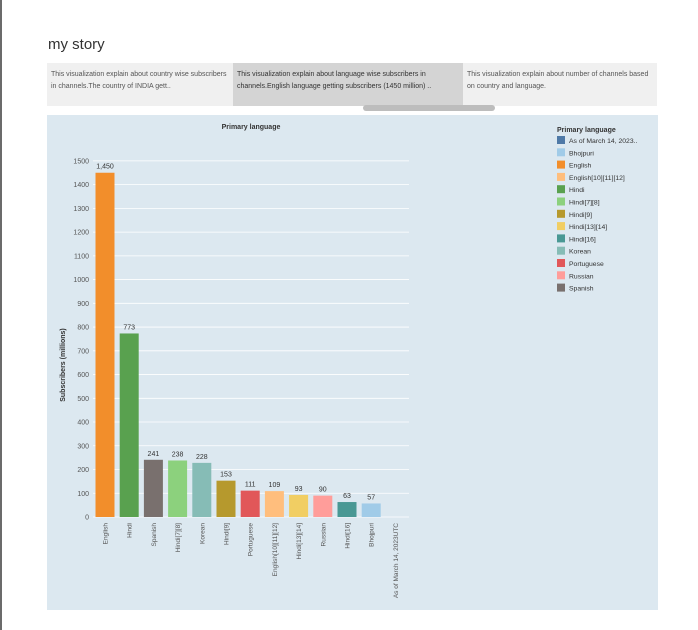 Image resolution: width=698 pixels, height=630 pixels. Describe the element at coordinates (586, 264) in the screenshot. I see `legend-label: Portuguese` at that location.